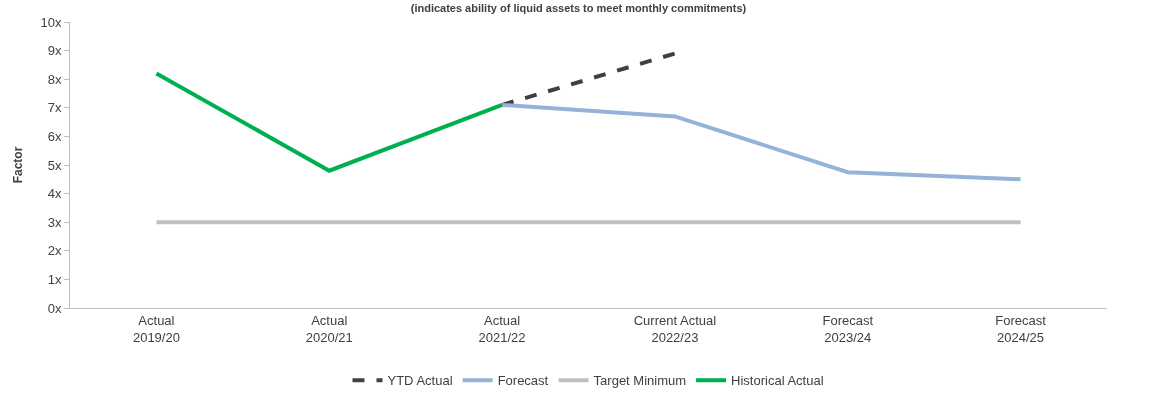 This screenshot has width=1157, height=407. I want to click on y-tick-label: 6x, so click(54, 136).